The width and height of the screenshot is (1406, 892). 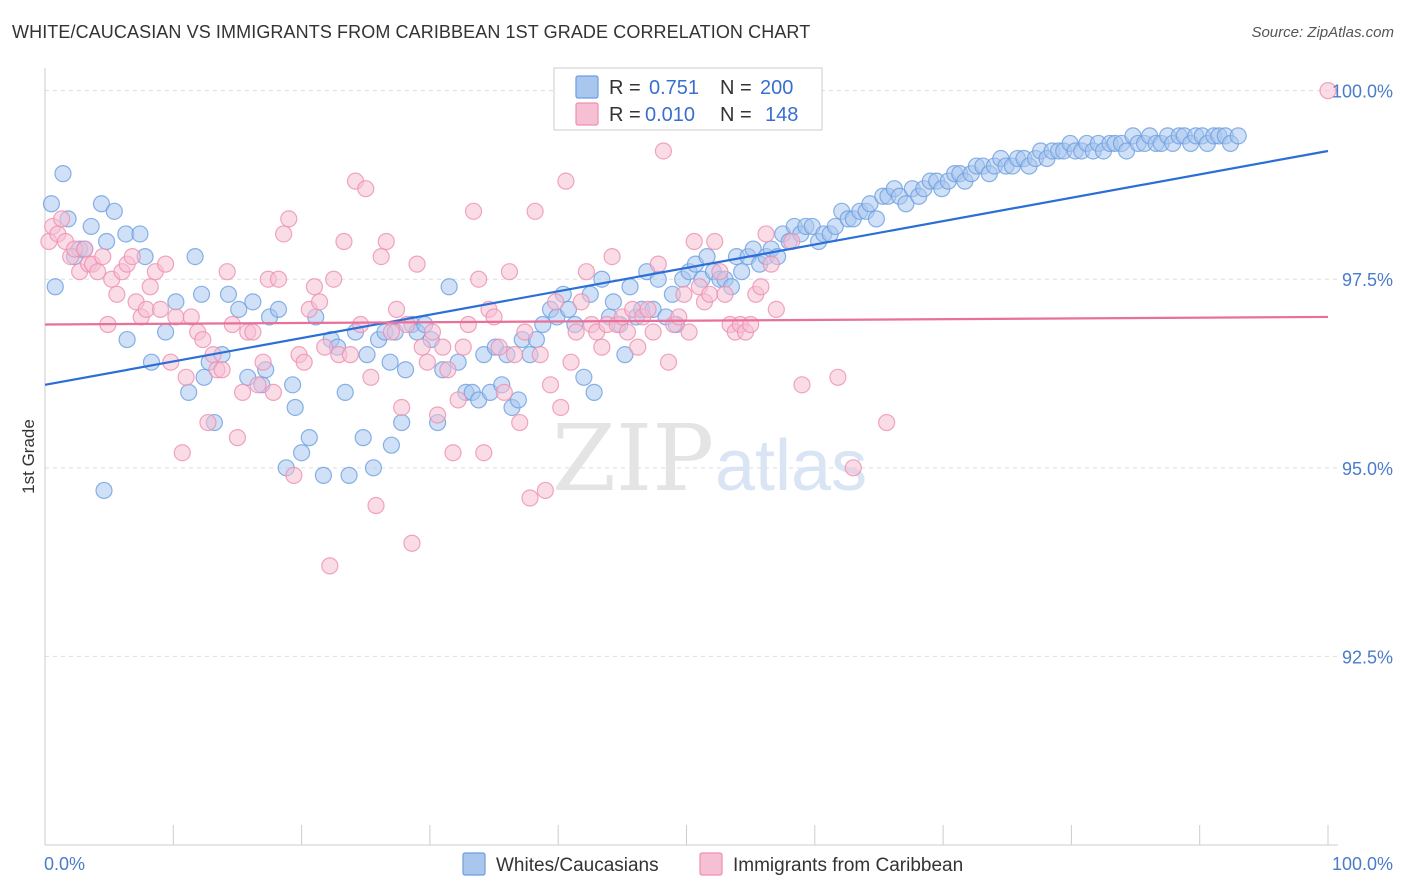 What do you see at coordinates (1367, 469) in the screenshot?
I see `y-tick-label: 95.0%` at bounding box center [1367, 469].